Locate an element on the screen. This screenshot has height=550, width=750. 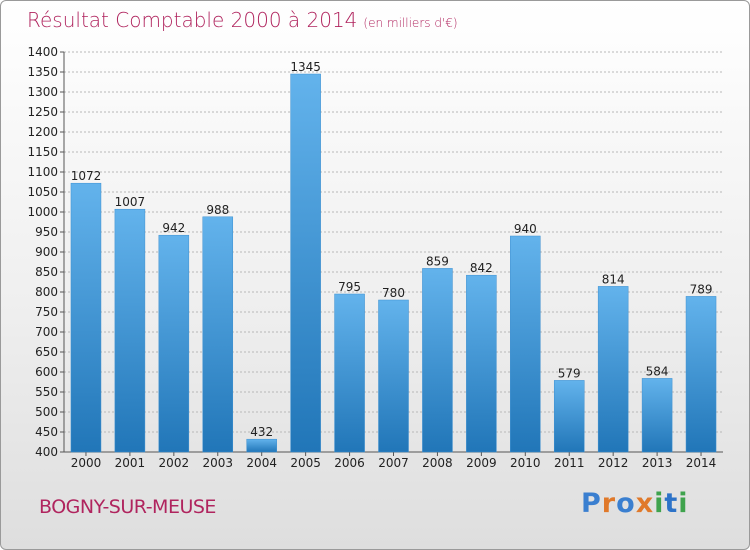
x-tick-label: 2009 is located at coordinates (481, 463).